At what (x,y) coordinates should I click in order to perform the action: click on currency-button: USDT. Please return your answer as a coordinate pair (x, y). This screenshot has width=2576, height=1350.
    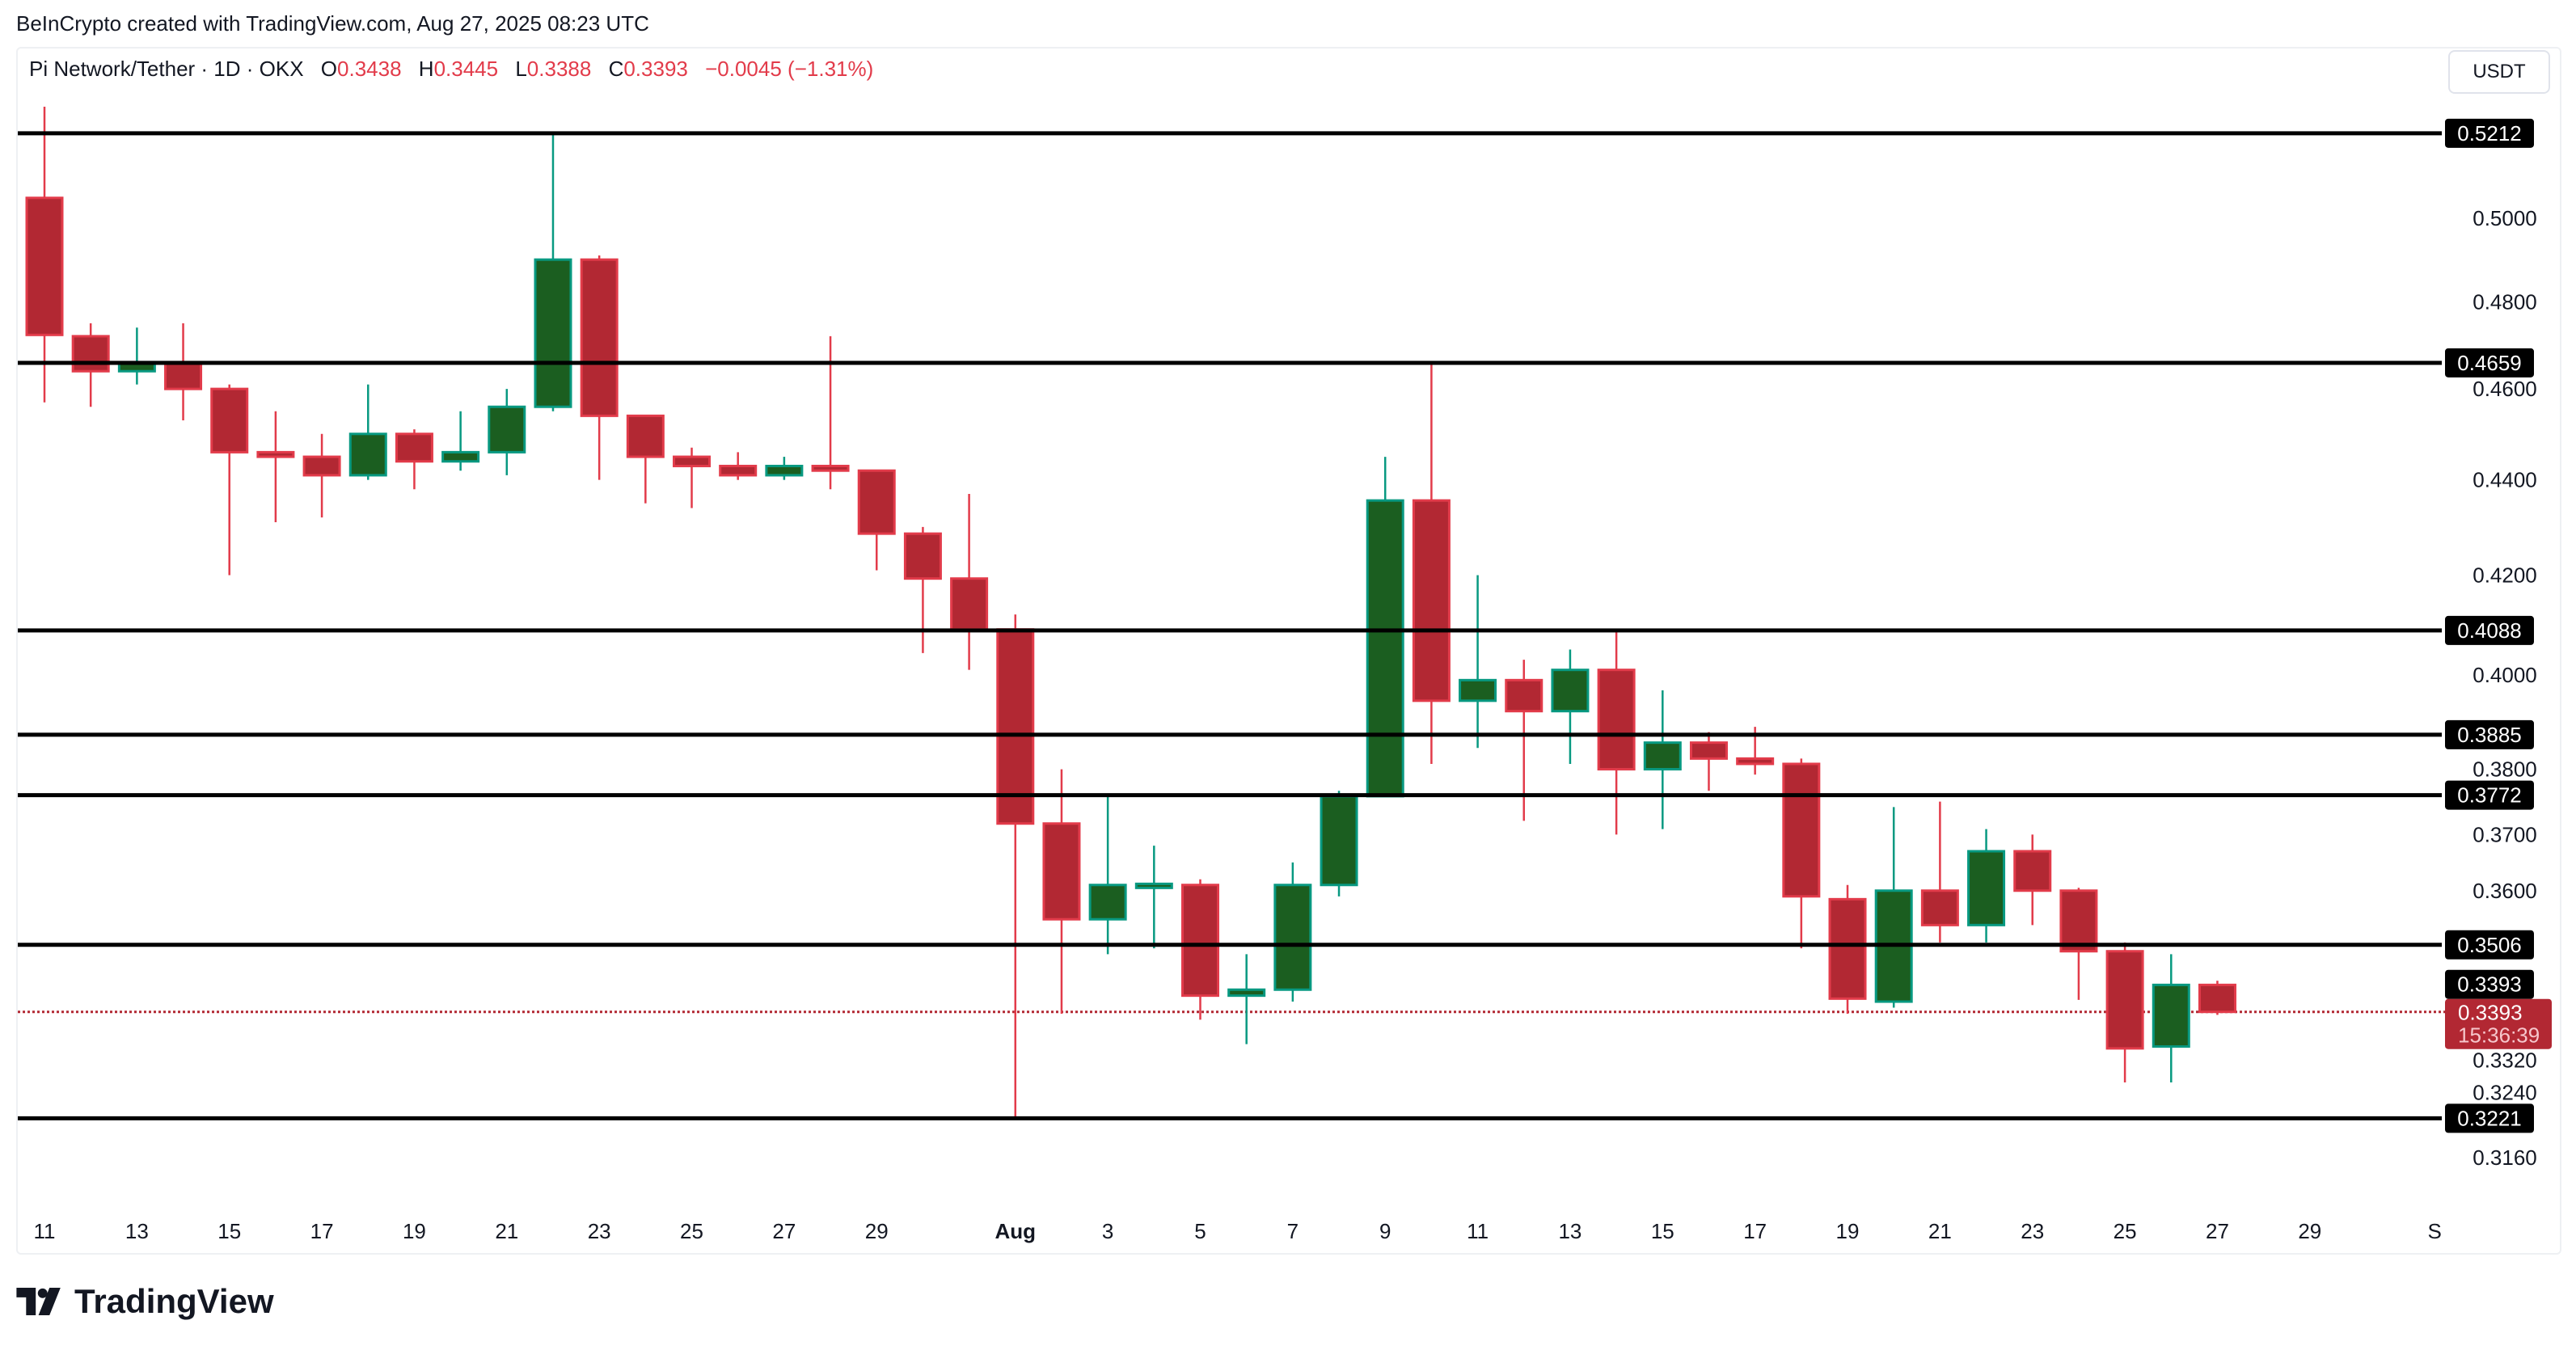
    Looking at the image, I should click on (2499, 72).